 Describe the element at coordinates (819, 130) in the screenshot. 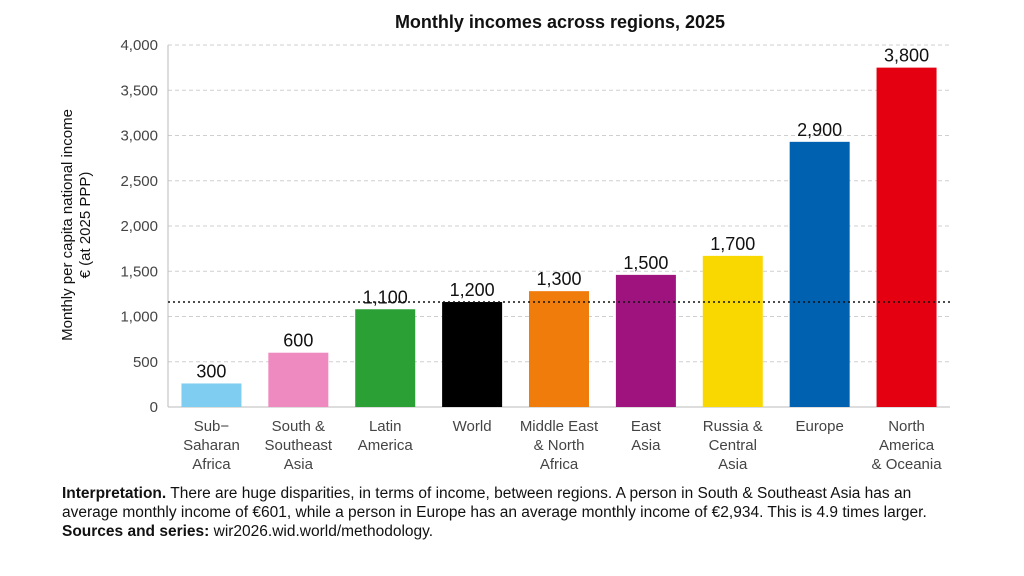

I see `data-label: 2,900` at that location.